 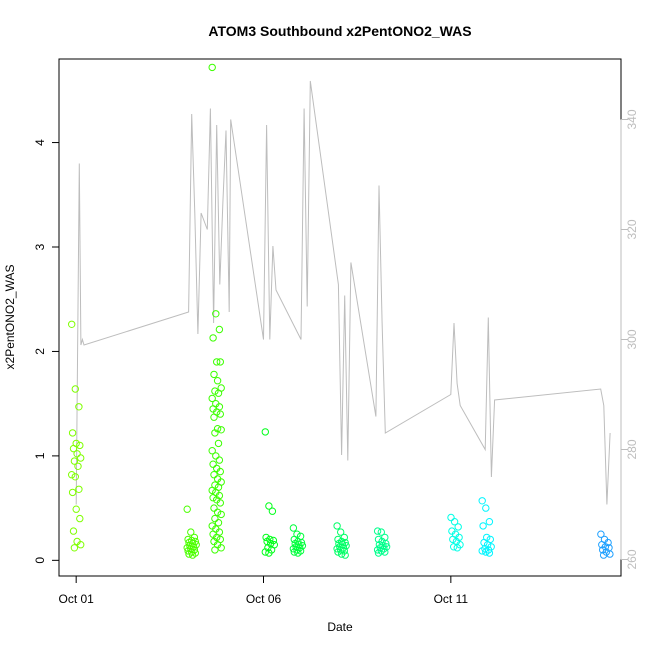 I want to click on y-tick-label: 2, so click(x=40, y=351).